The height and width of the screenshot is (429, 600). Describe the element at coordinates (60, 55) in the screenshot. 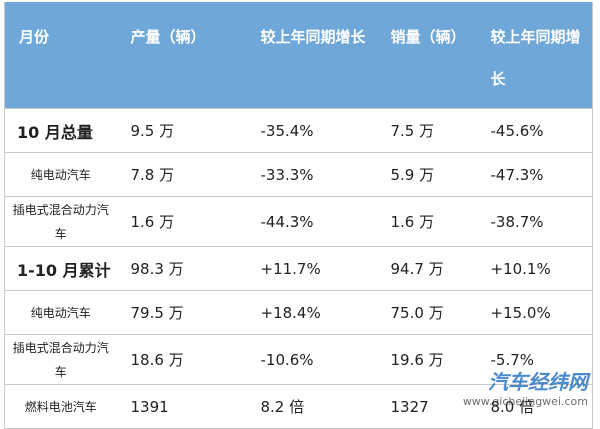

I see `header-cell: 月份` at that location.